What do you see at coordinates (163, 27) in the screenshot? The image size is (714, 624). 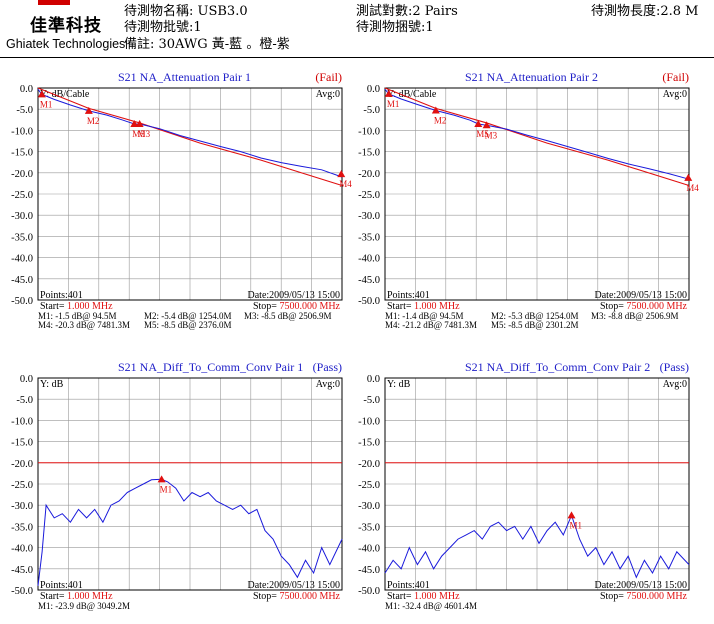 I see `lot-number: 待測物批號:1` at bounding box center [163, 27].